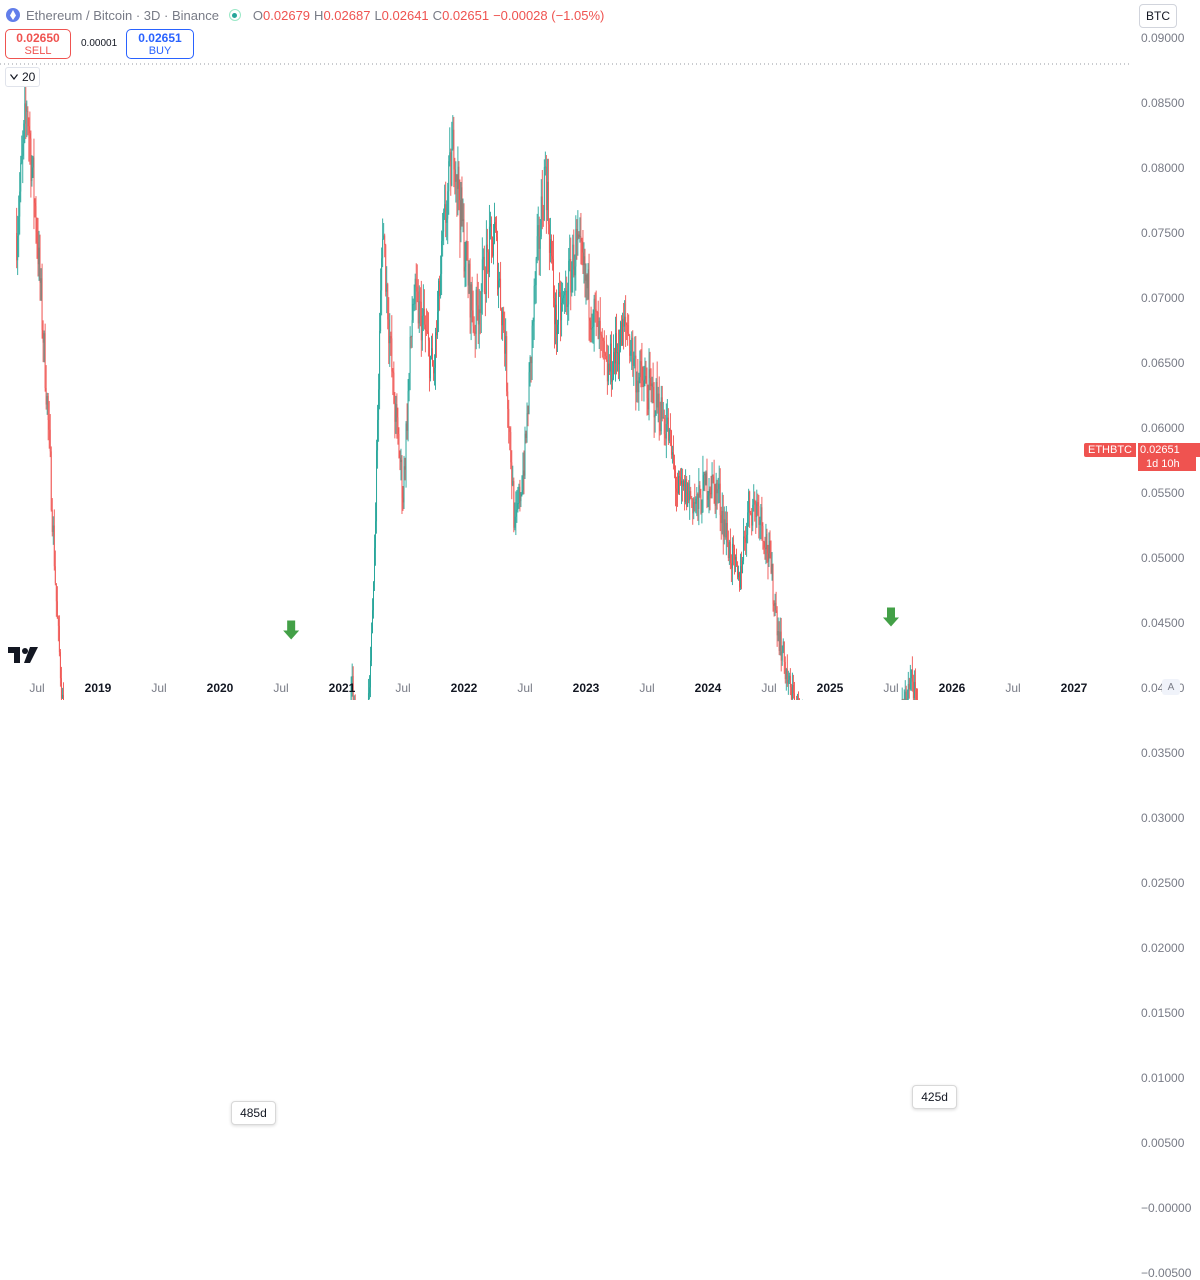 The image size is (1200, 1280). Describe the element at coordinates (160, 44) in the screenshot. I see `buy-button: 0.02651 BUY` at that location.